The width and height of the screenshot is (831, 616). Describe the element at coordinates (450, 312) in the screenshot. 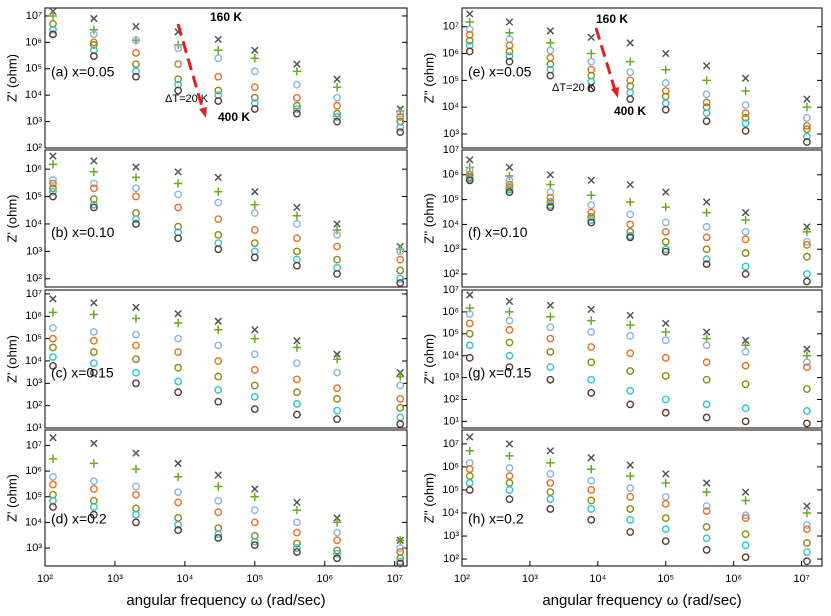

I see `y-tick-label: 10⁶` at that location.